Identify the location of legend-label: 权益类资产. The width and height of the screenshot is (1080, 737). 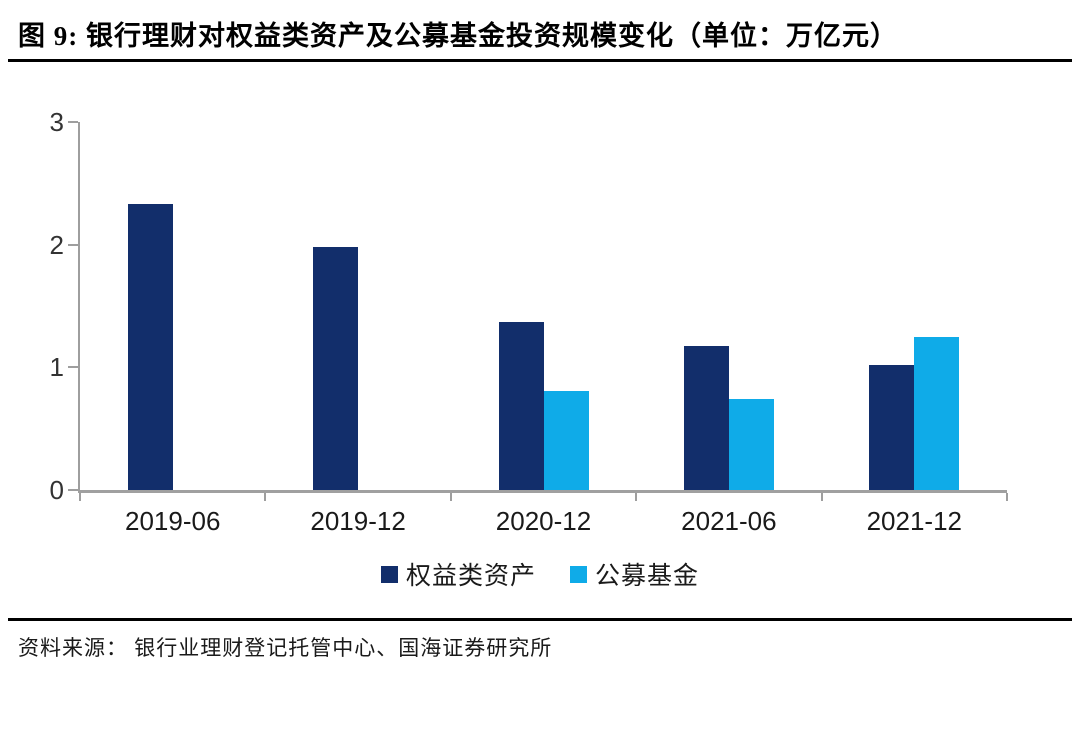
(470, 576).